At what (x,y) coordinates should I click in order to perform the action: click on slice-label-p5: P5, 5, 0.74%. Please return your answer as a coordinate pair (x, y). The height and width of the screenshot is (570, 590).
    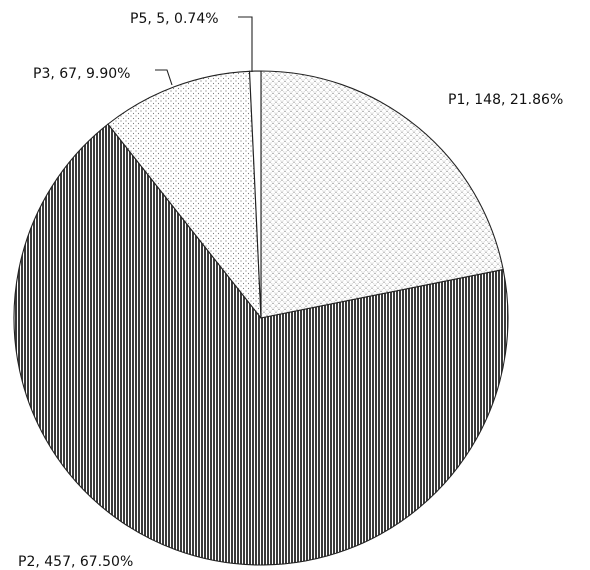
    Looking at the image, I should click on (174, 19).